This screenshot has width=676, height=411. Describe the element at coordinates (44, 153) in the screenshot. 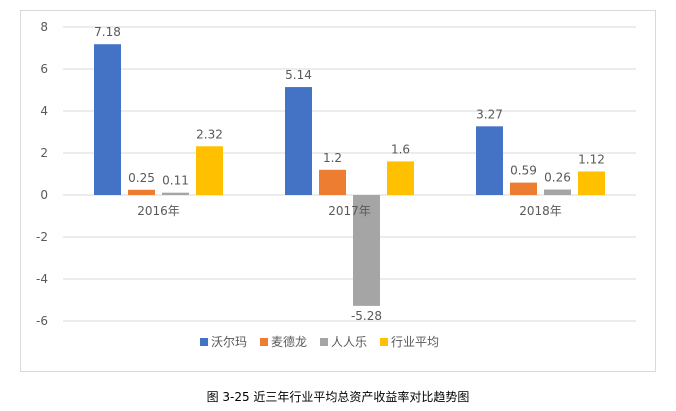

I see `y-tick-label: 2` at that location.